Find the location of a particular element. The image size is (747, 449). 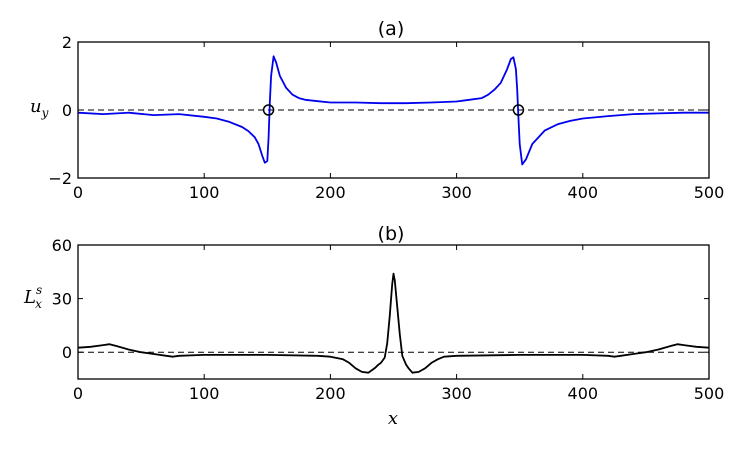

panel-b-ylabel-sup: s is located at coordinates (39, 290).